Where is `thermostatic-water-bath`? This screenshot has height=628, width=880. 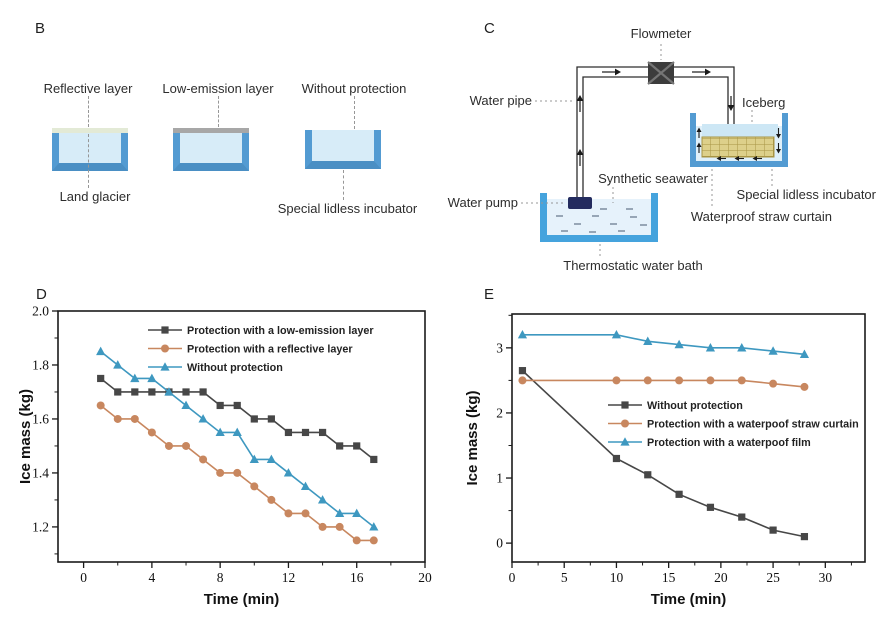
thermostatic-water-bath is located at coordinates (599, 217).